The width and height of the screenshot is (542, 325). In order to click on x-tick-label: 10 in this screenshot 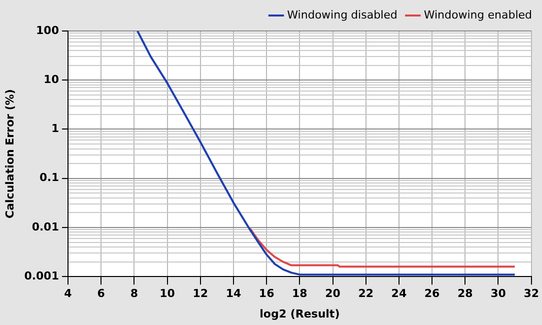, I will do `click(168, 293)`.